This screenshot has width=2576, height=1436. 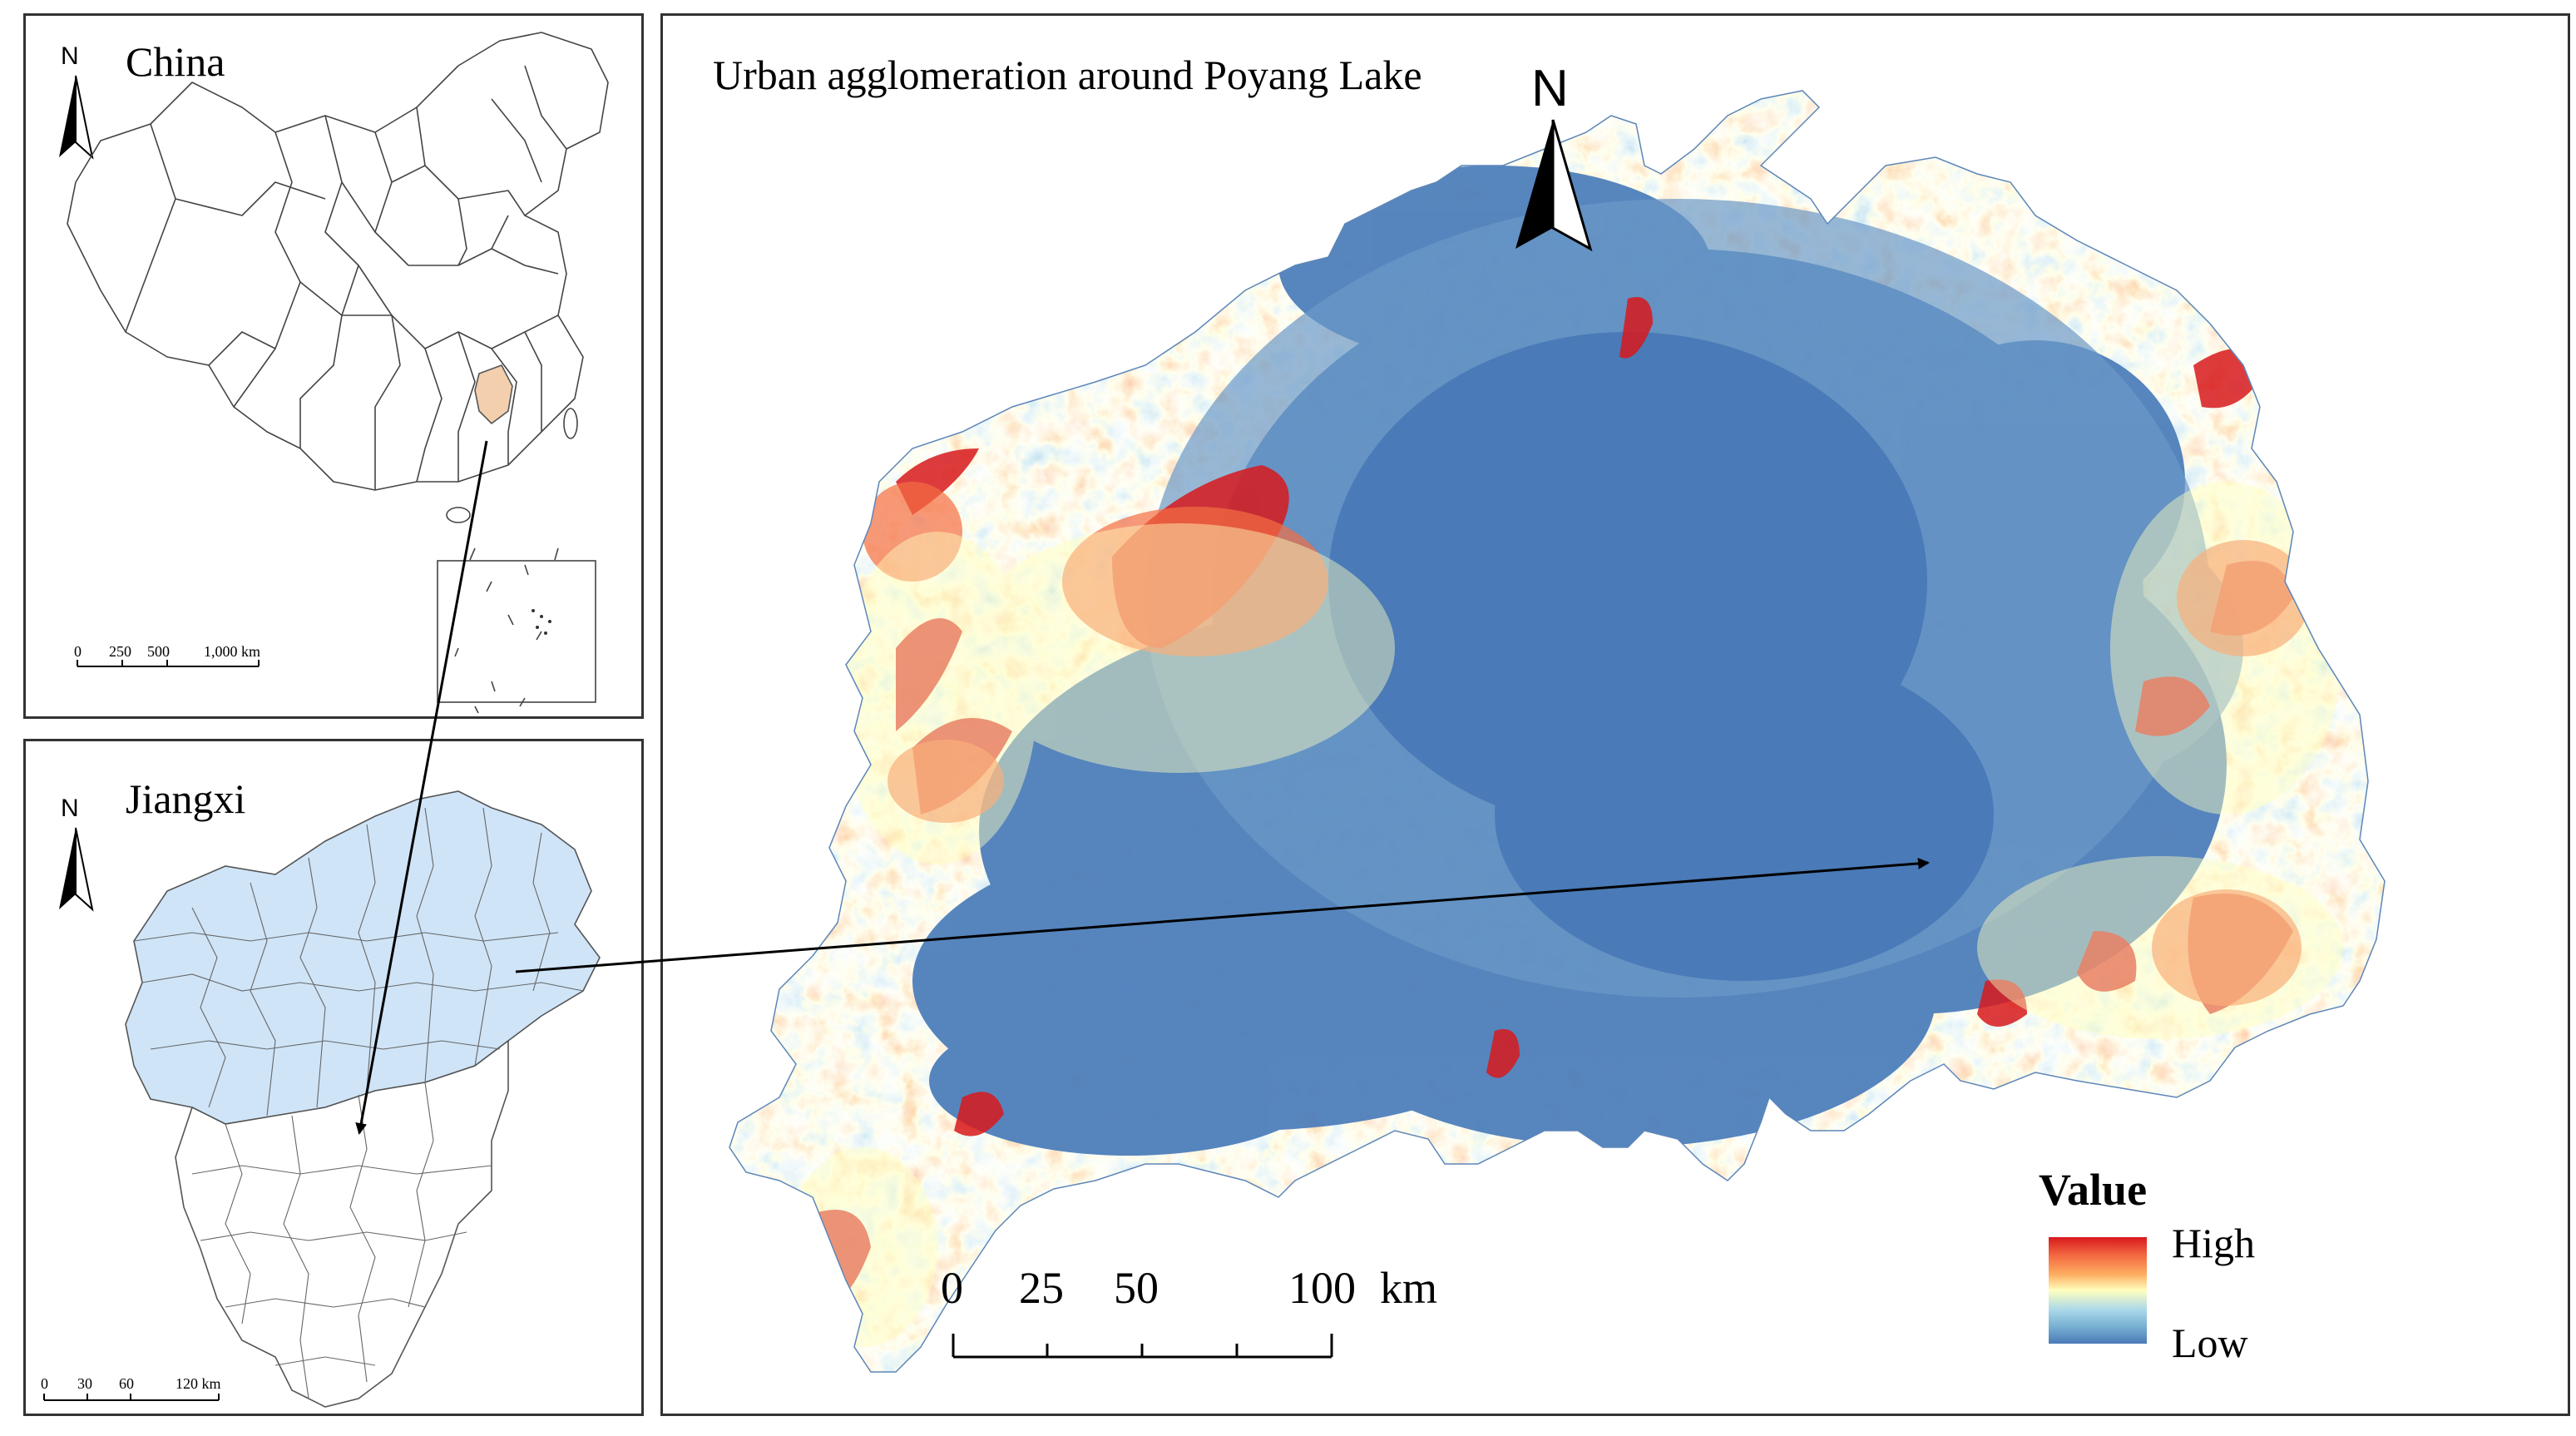 I want to click on china-to-jiangxi-arrow, so click(x=421, y=787).